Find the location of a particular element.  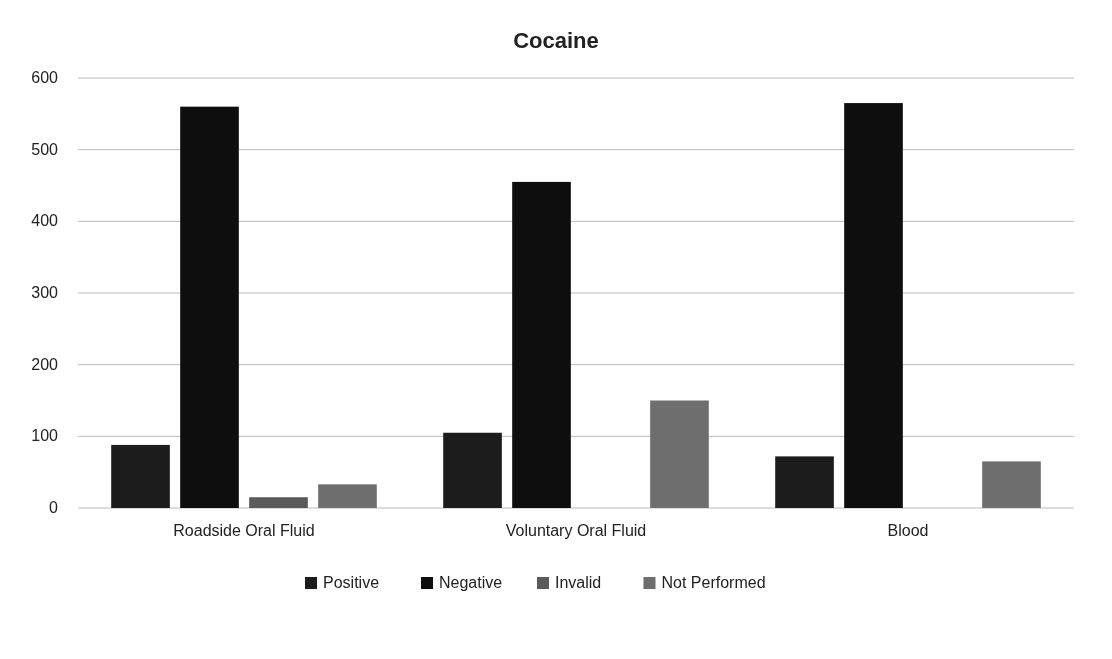

legend-label: Negative is located at coordinates (471, 582).